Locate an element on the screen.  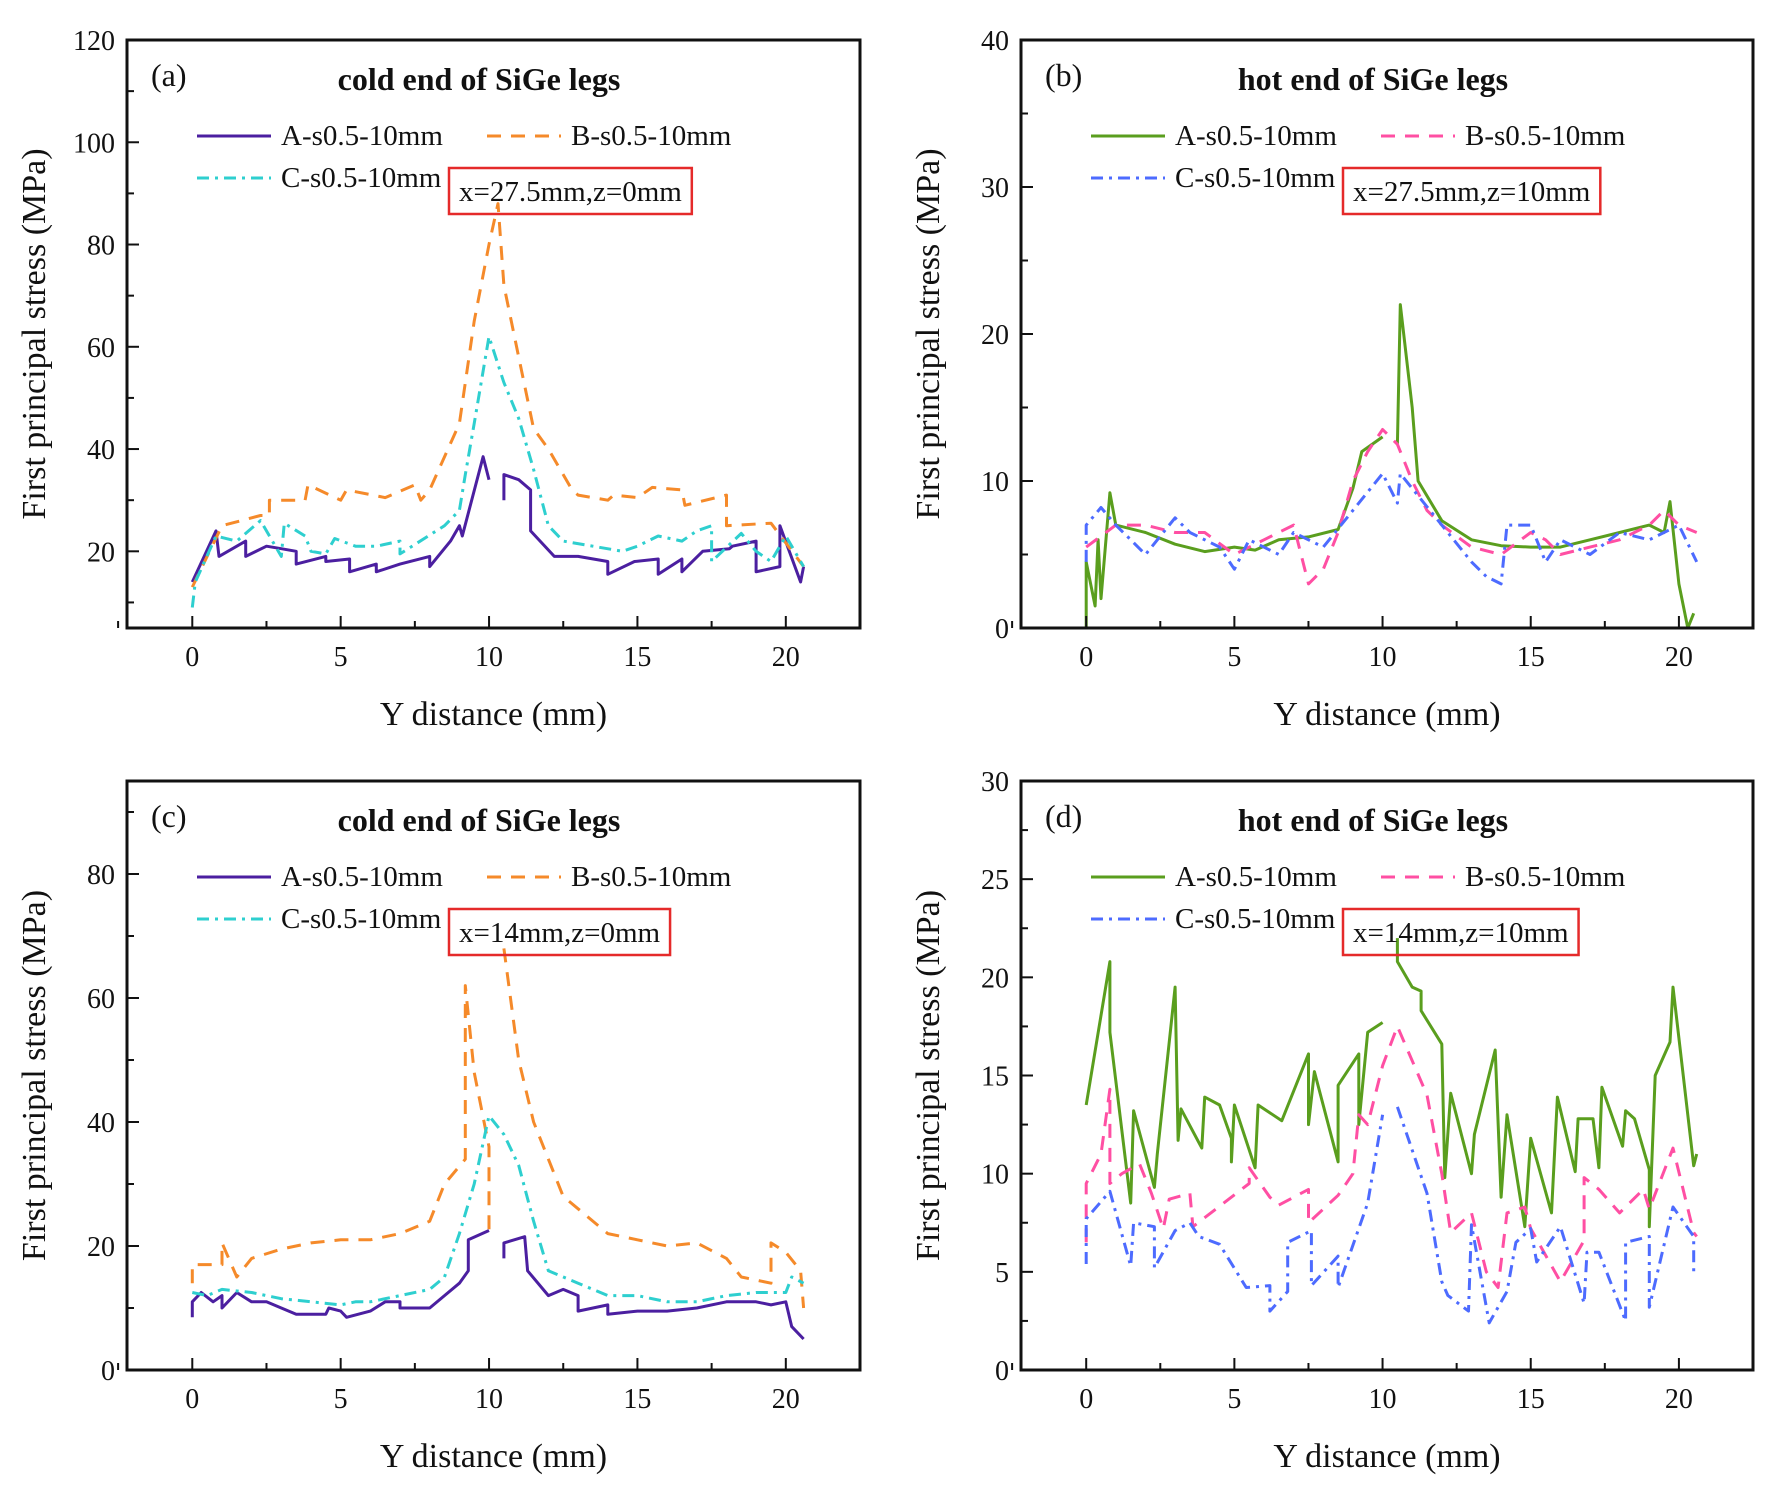
annotation-text: x=14mm,z=10mm is located at coordinates (1461, 933).